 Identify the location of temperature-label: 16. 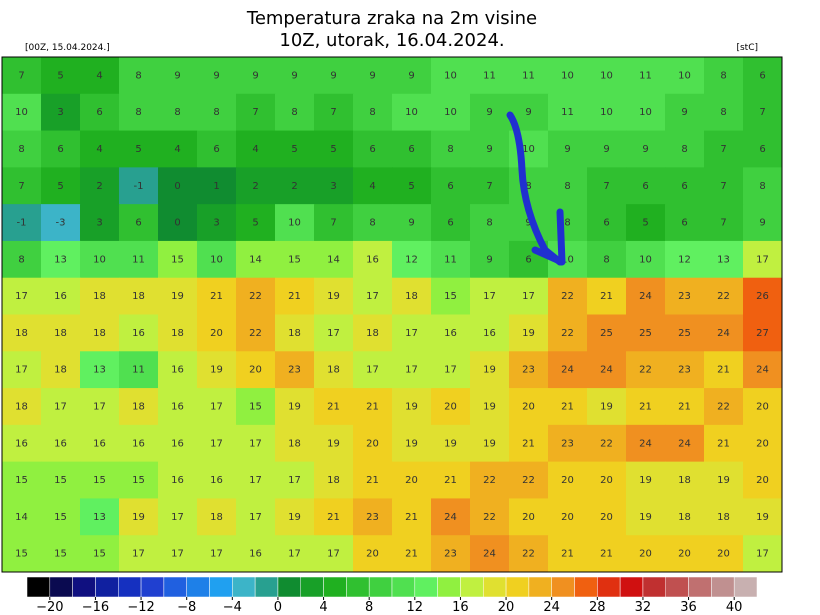
(255, 554).